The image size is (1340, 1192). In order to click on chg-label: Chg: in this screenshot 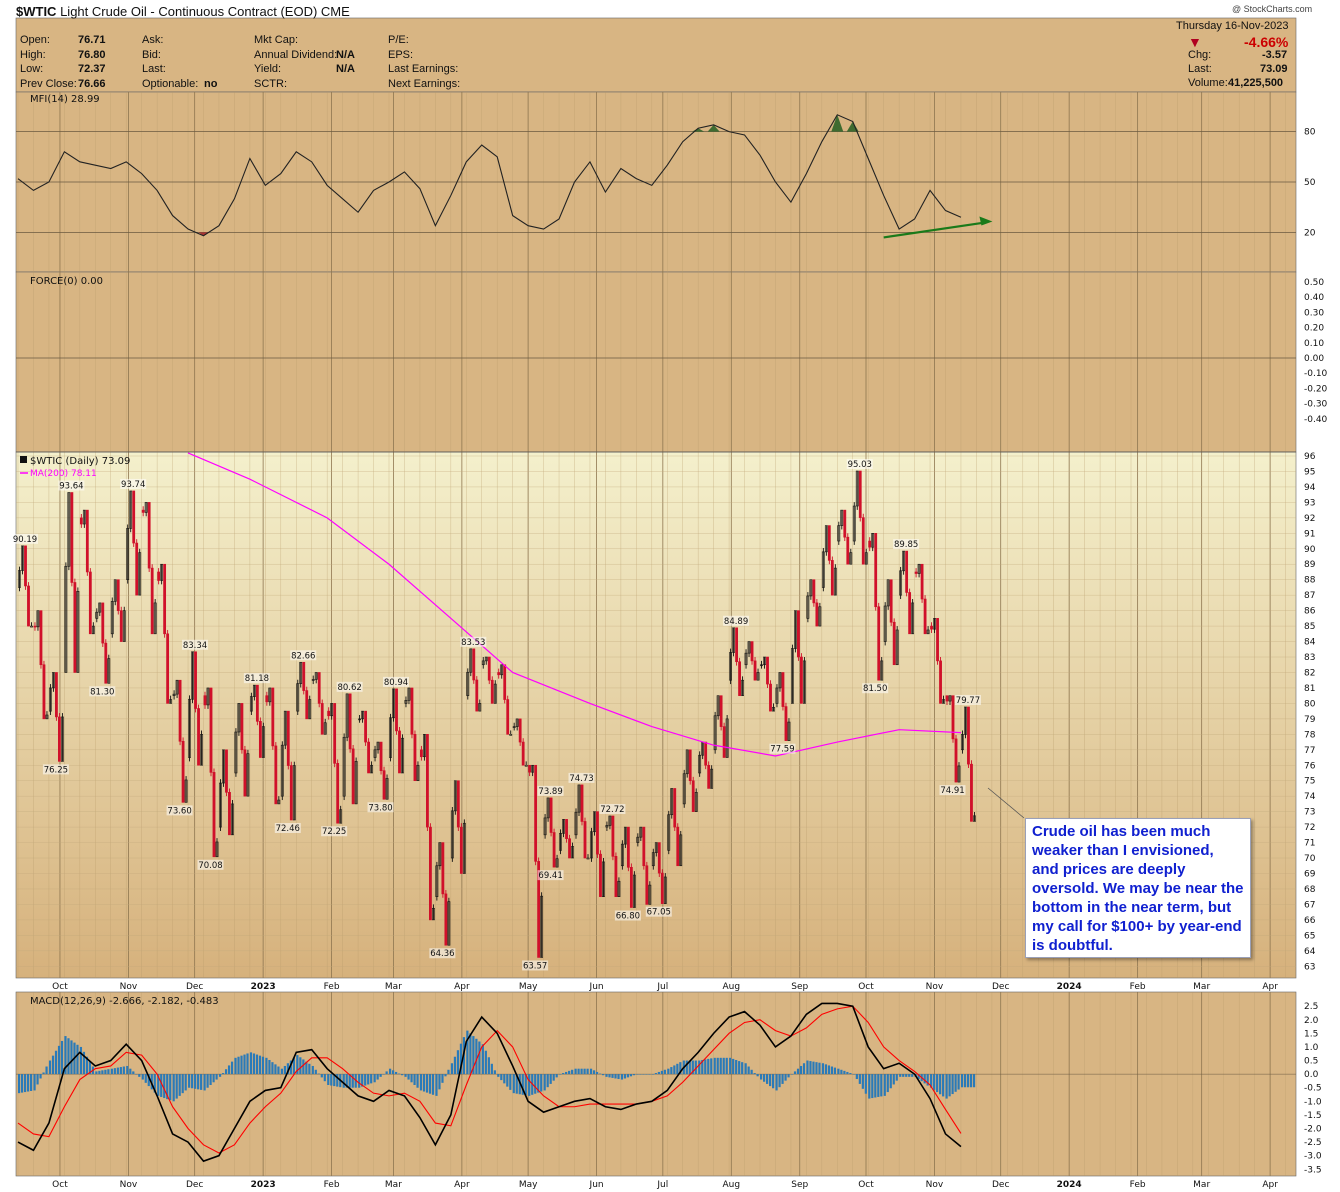, I will do `click(1200, 55)`.